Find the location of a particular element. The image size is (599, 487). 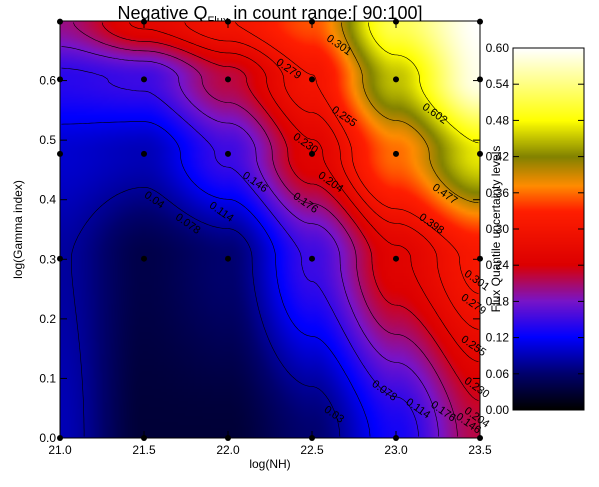

x-tick-label-3: 22.5 is located at coordinates (312, 450).